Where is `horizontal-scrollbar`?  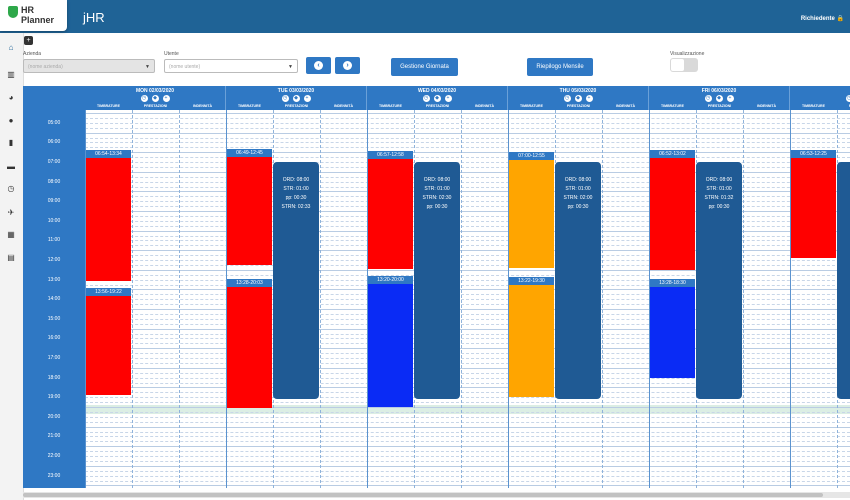 horizontal-scrollbar is located at coordinates (436, 495).